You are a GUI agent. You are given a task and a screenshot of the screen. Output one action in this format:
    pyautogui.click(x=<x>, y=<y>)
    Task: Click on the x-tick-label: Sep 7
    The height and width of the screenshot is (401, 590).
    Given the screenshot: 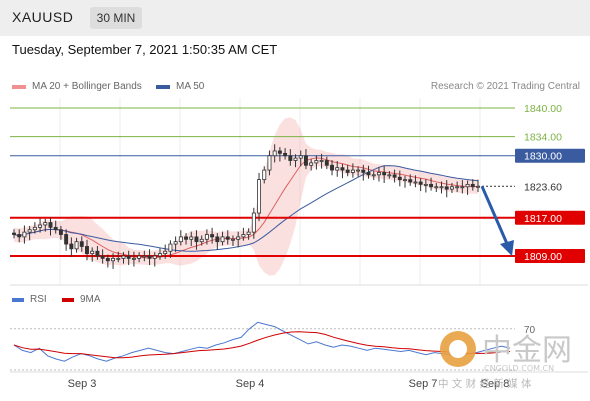 What is the action you would take?
    pyautogui.click(x=423, y=384)
    